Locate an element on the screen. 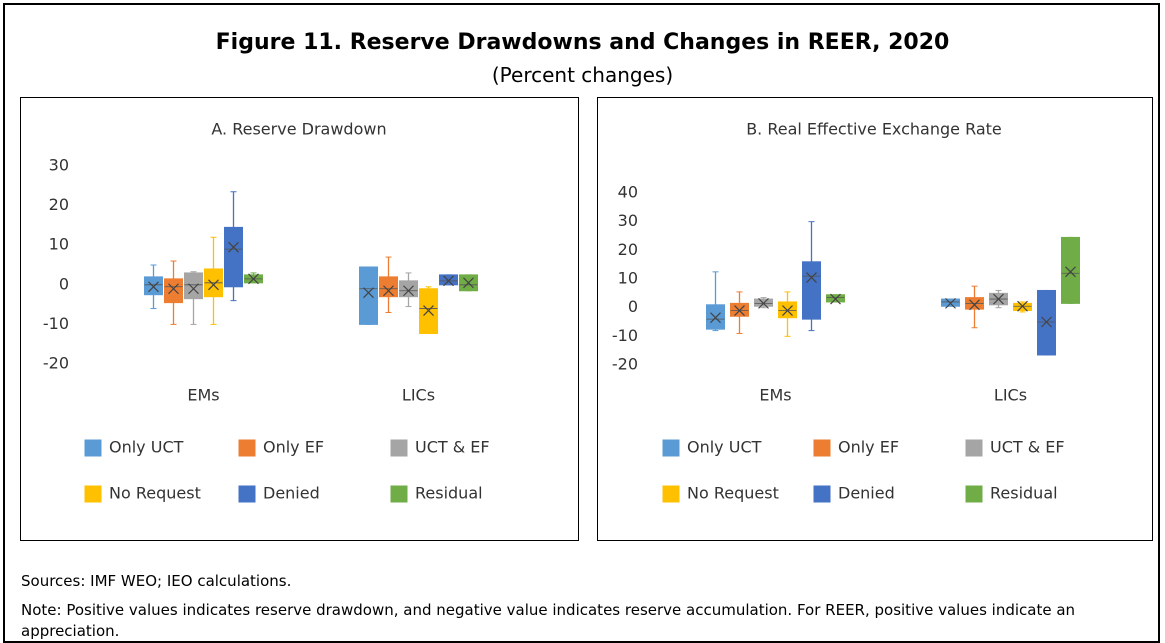 This screenshot has height=643, width=1165. figure-subtitle: (Percent changes) is located at coordinates (582, 75).